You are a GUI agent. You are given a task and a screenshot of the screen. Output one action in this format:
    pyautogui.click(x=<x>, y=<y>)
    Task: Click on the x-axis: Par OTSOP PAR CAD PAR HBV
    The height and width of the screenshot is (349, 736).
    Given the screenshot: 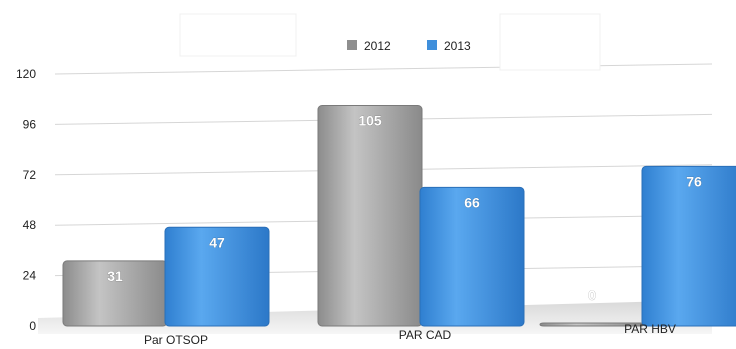 What is the action you would take?
    pyautogui.click(x=410, y=334)
    